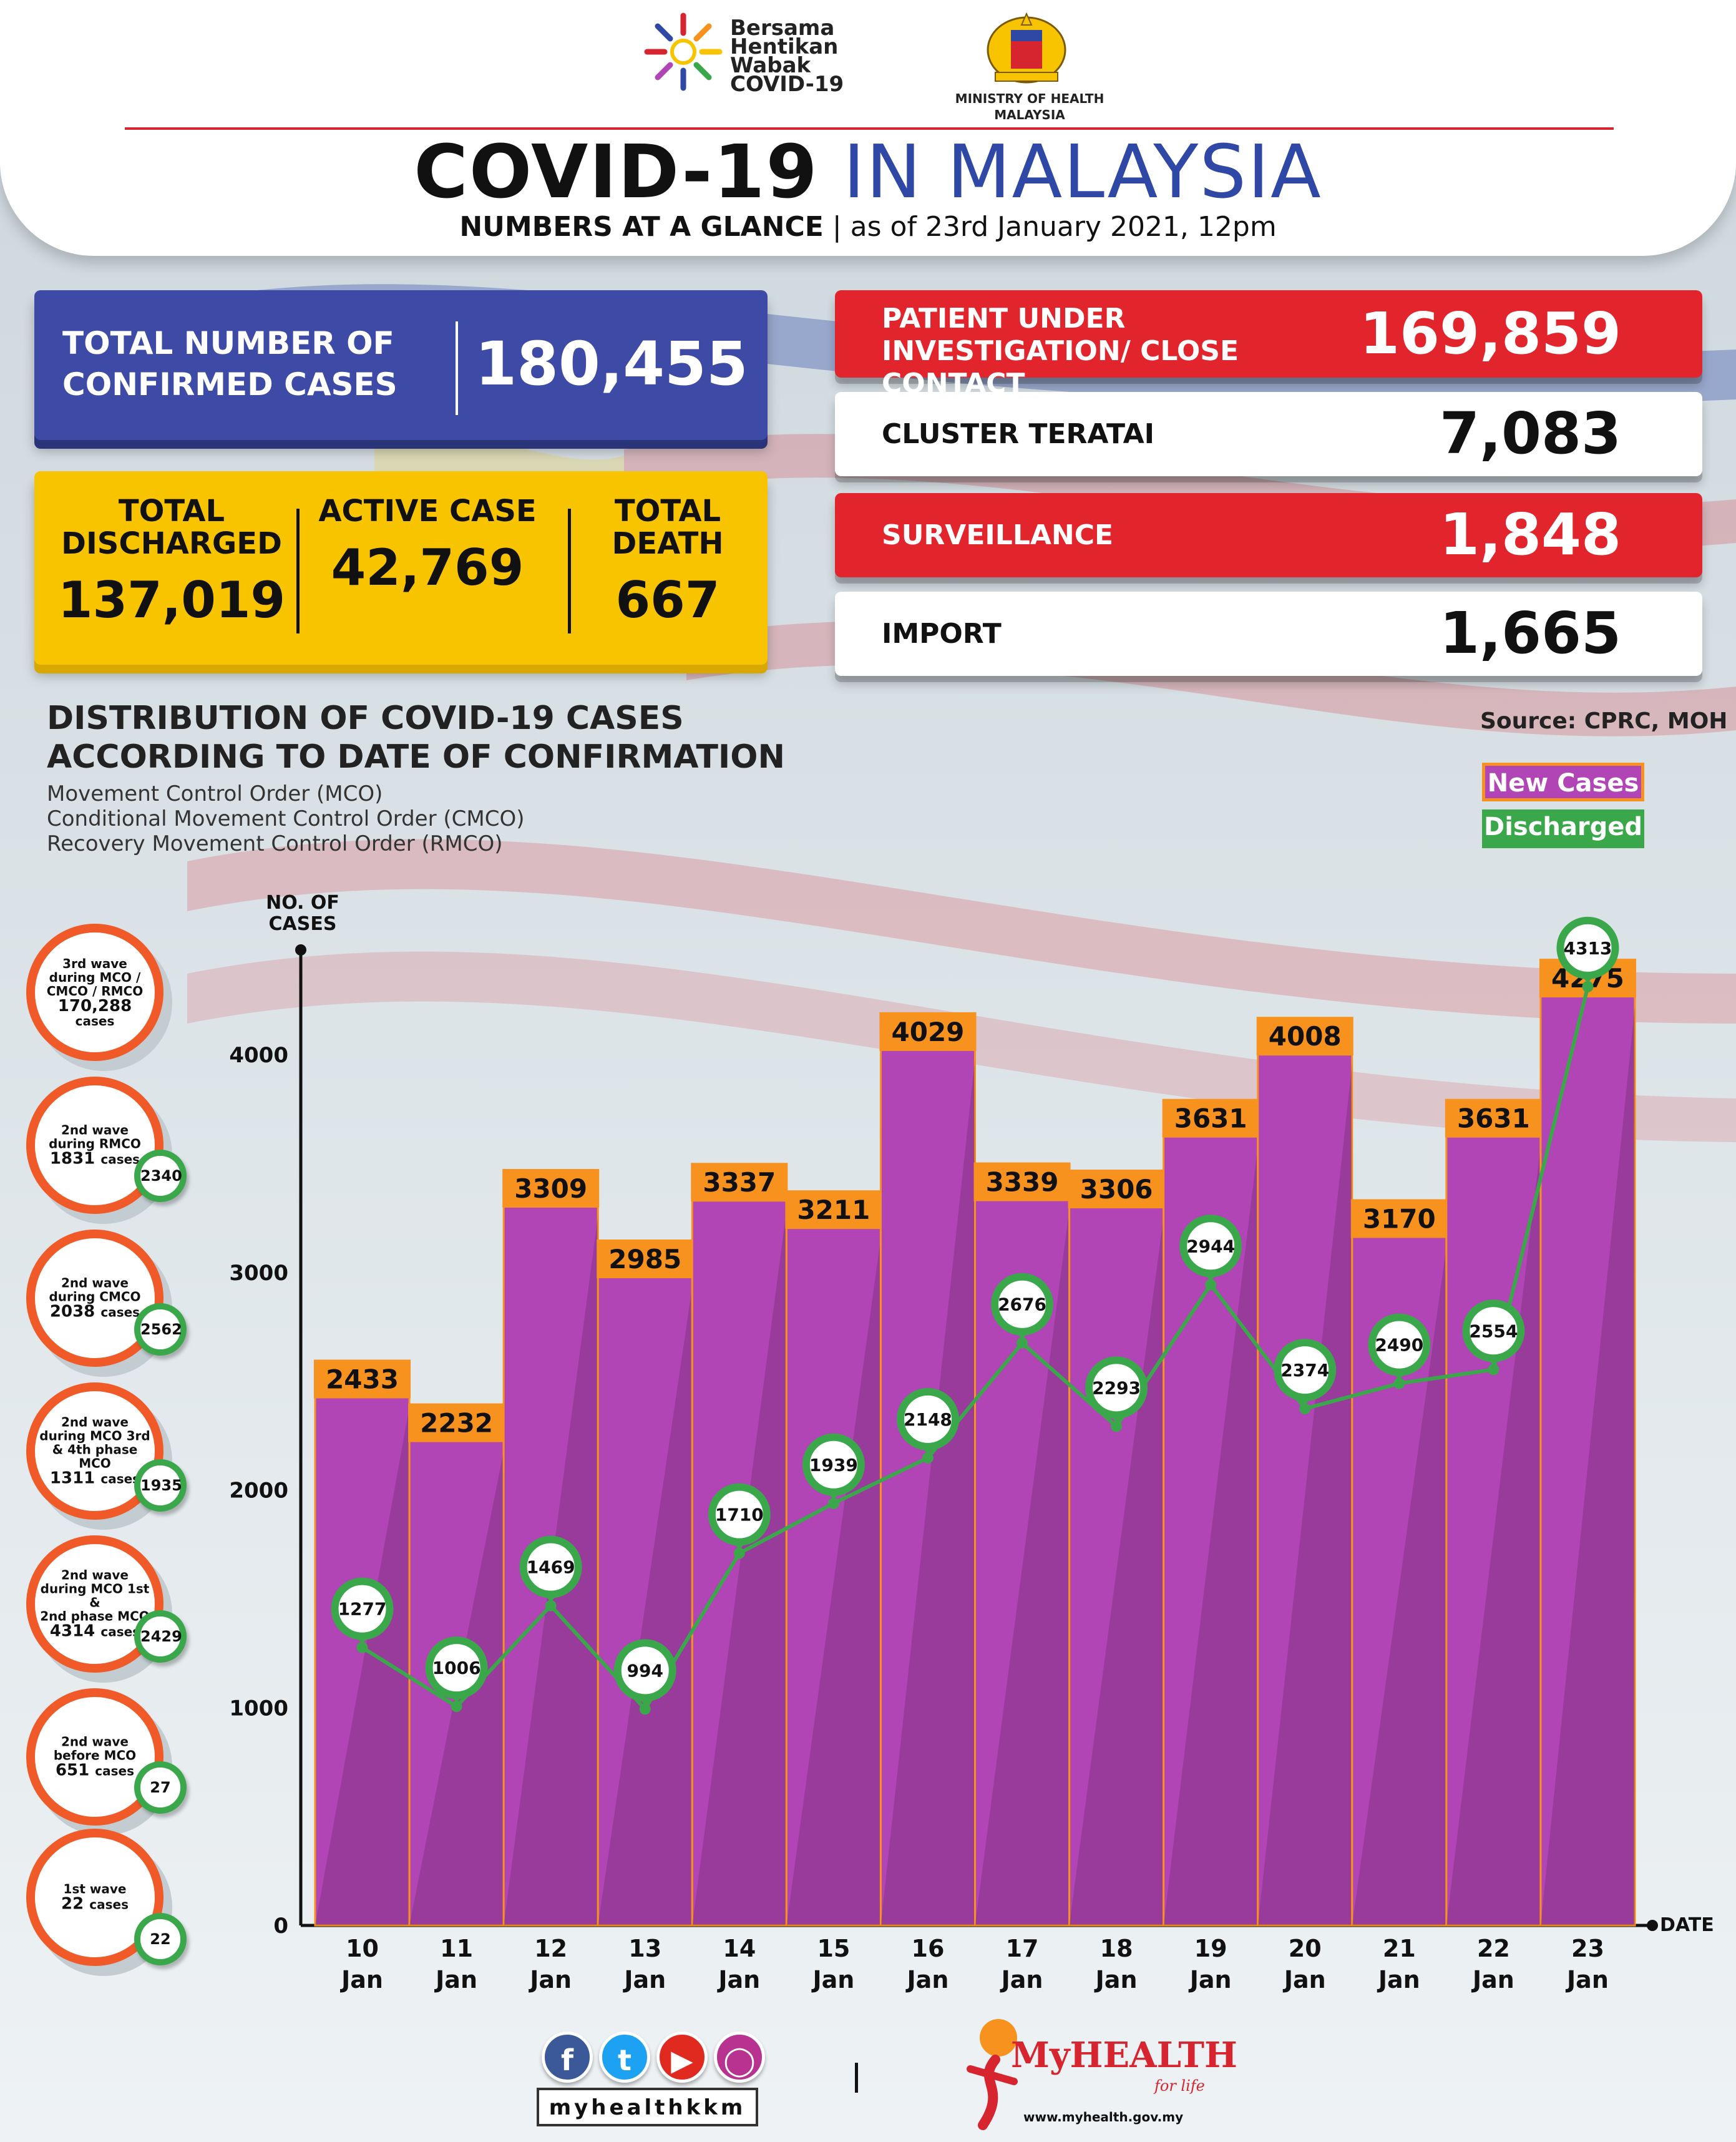  What do you see at coordinates (993, 2074) in the screenshot?
I see `myhealth-figure-icon` at bounding box center [993, 2074].